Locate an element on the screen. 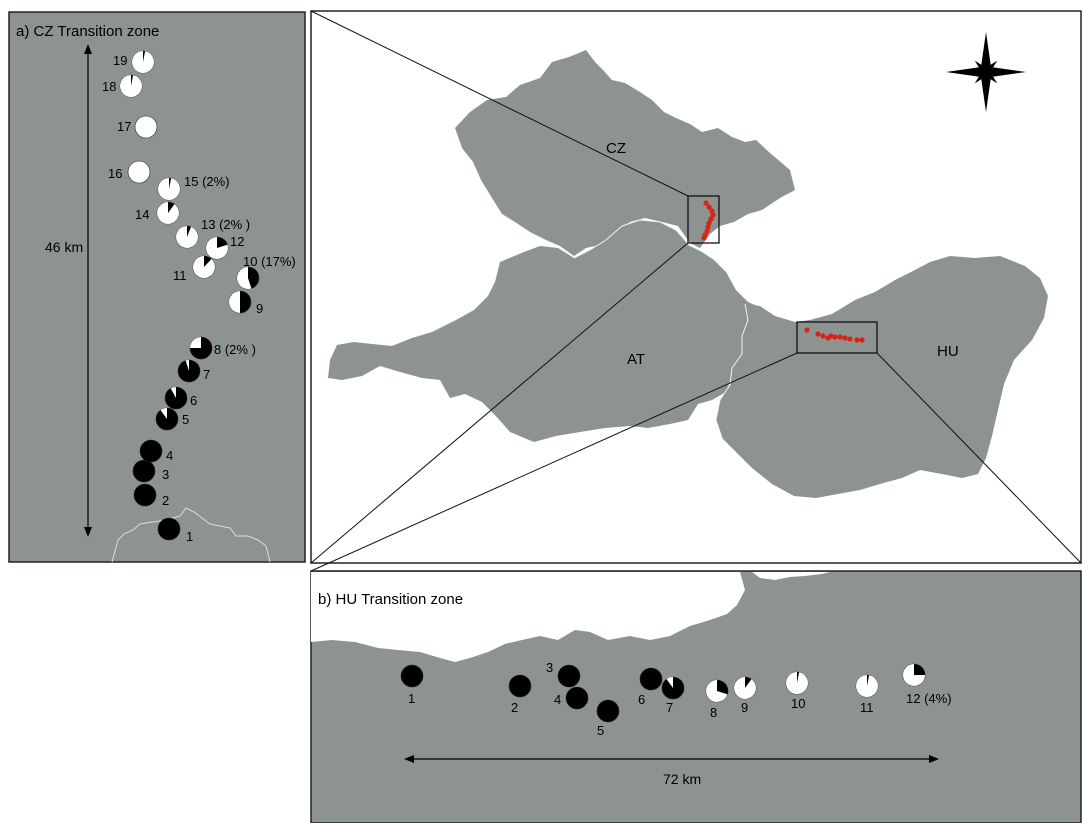 This screenshot has width=1083, height=823. cz-sampling-box is located at coordinates (703, 219).